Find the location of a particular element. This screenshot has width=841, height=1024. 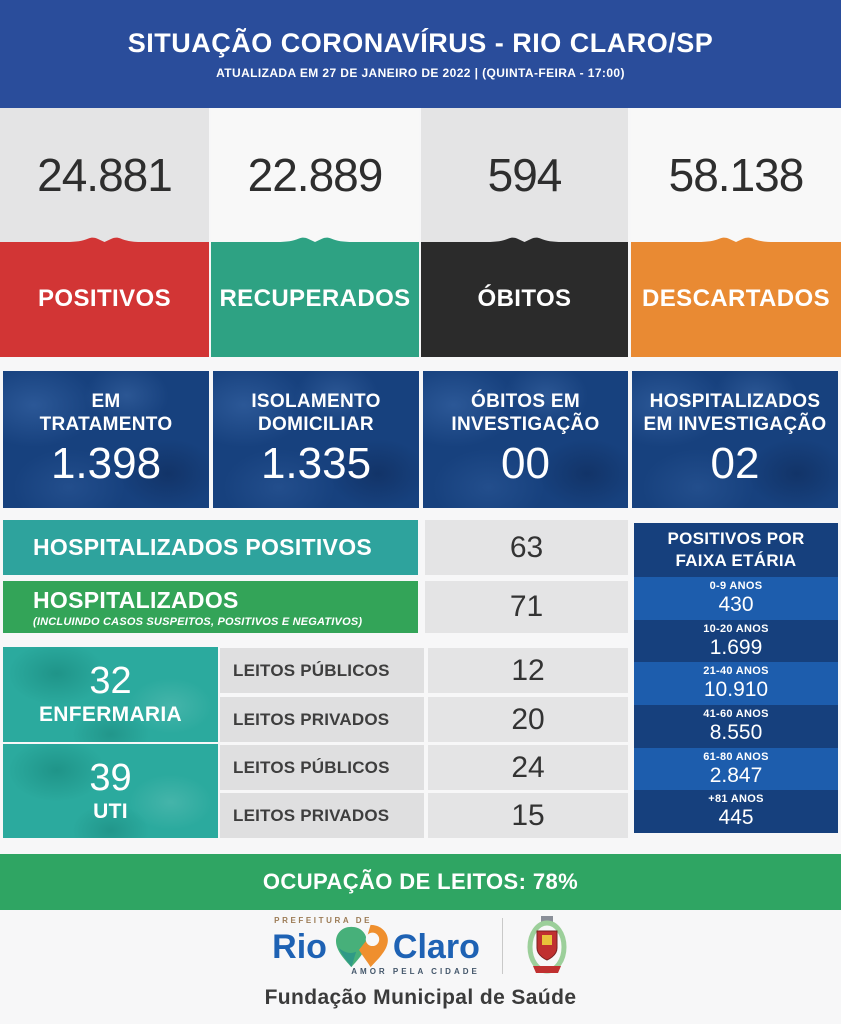

positivos-value: 24.881 is located at coordinates (105, 175).